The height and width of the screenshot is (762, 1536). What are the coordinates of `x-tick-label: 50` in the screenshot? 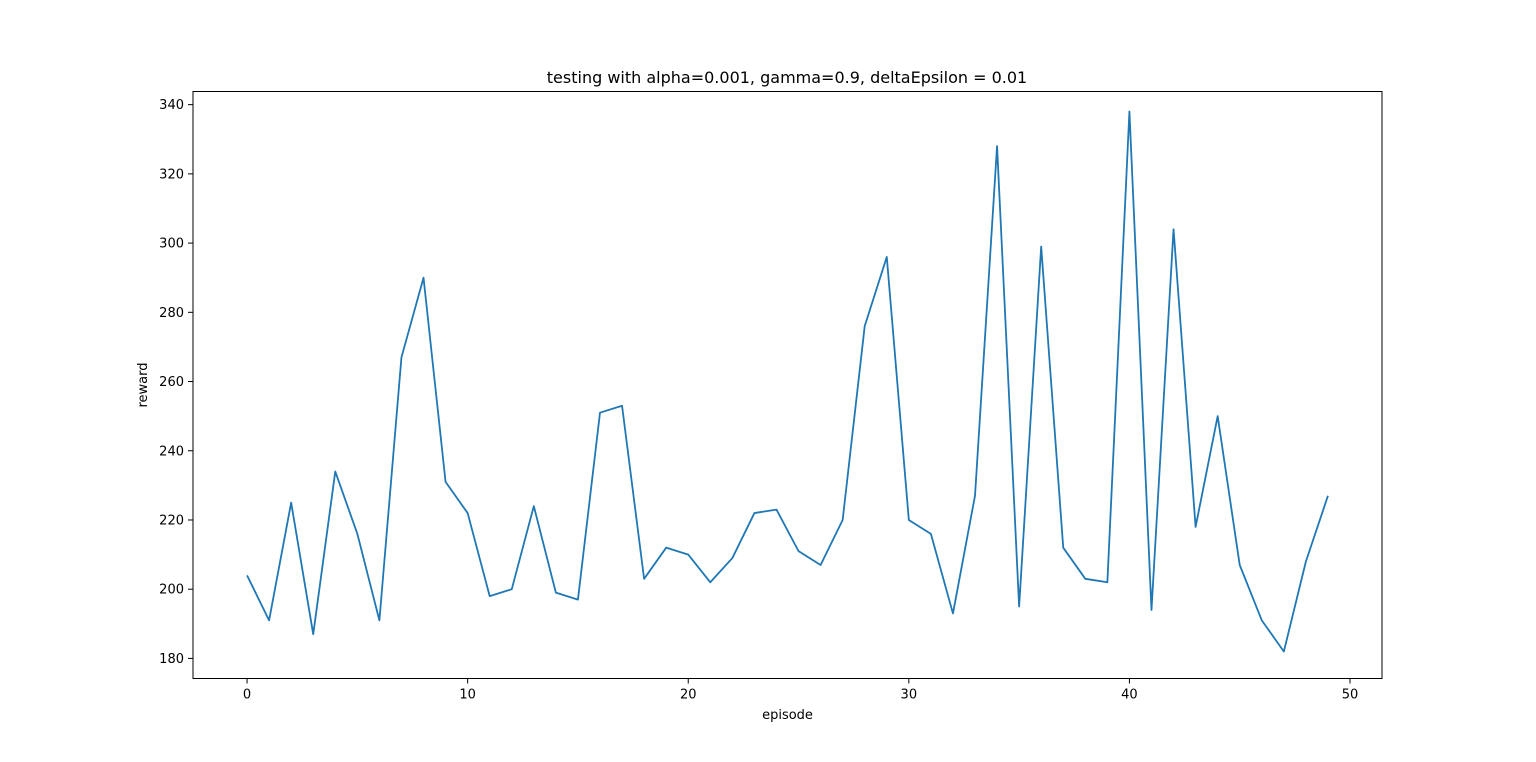 It's located at (1350, 695).